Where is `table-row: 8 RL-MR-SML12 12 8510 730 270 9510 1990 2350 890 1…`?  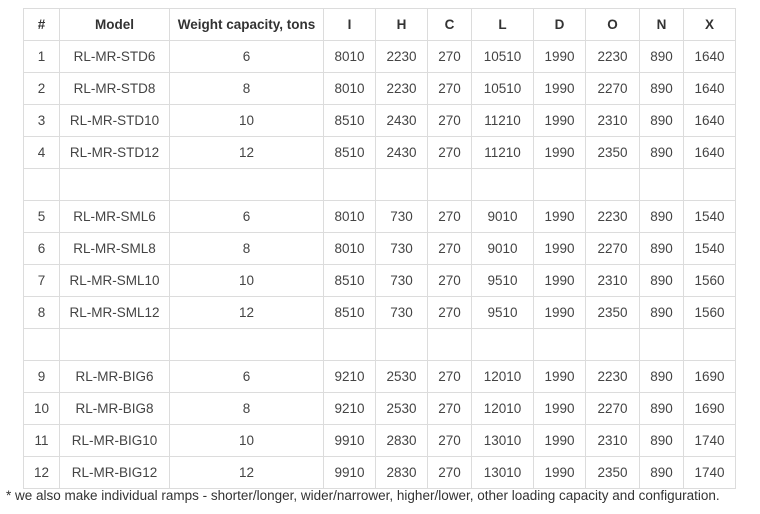
table-row: 8 RL-MR-SML12 12 8510 730 270 9510 1990 2350 890 1… is located at coordinates (379, 312).